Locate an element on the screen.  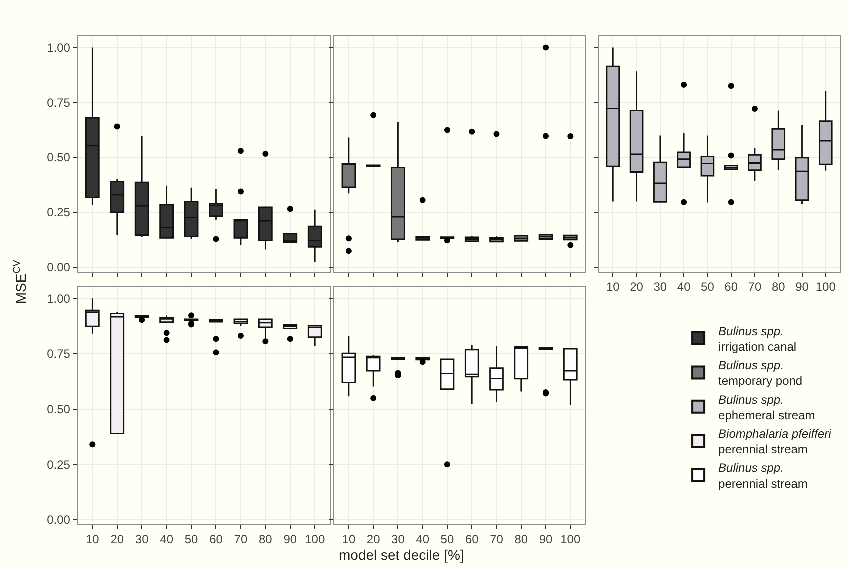
legend-label: Bulinus spp. ephemeral stream is located at coordinates (767, 407).